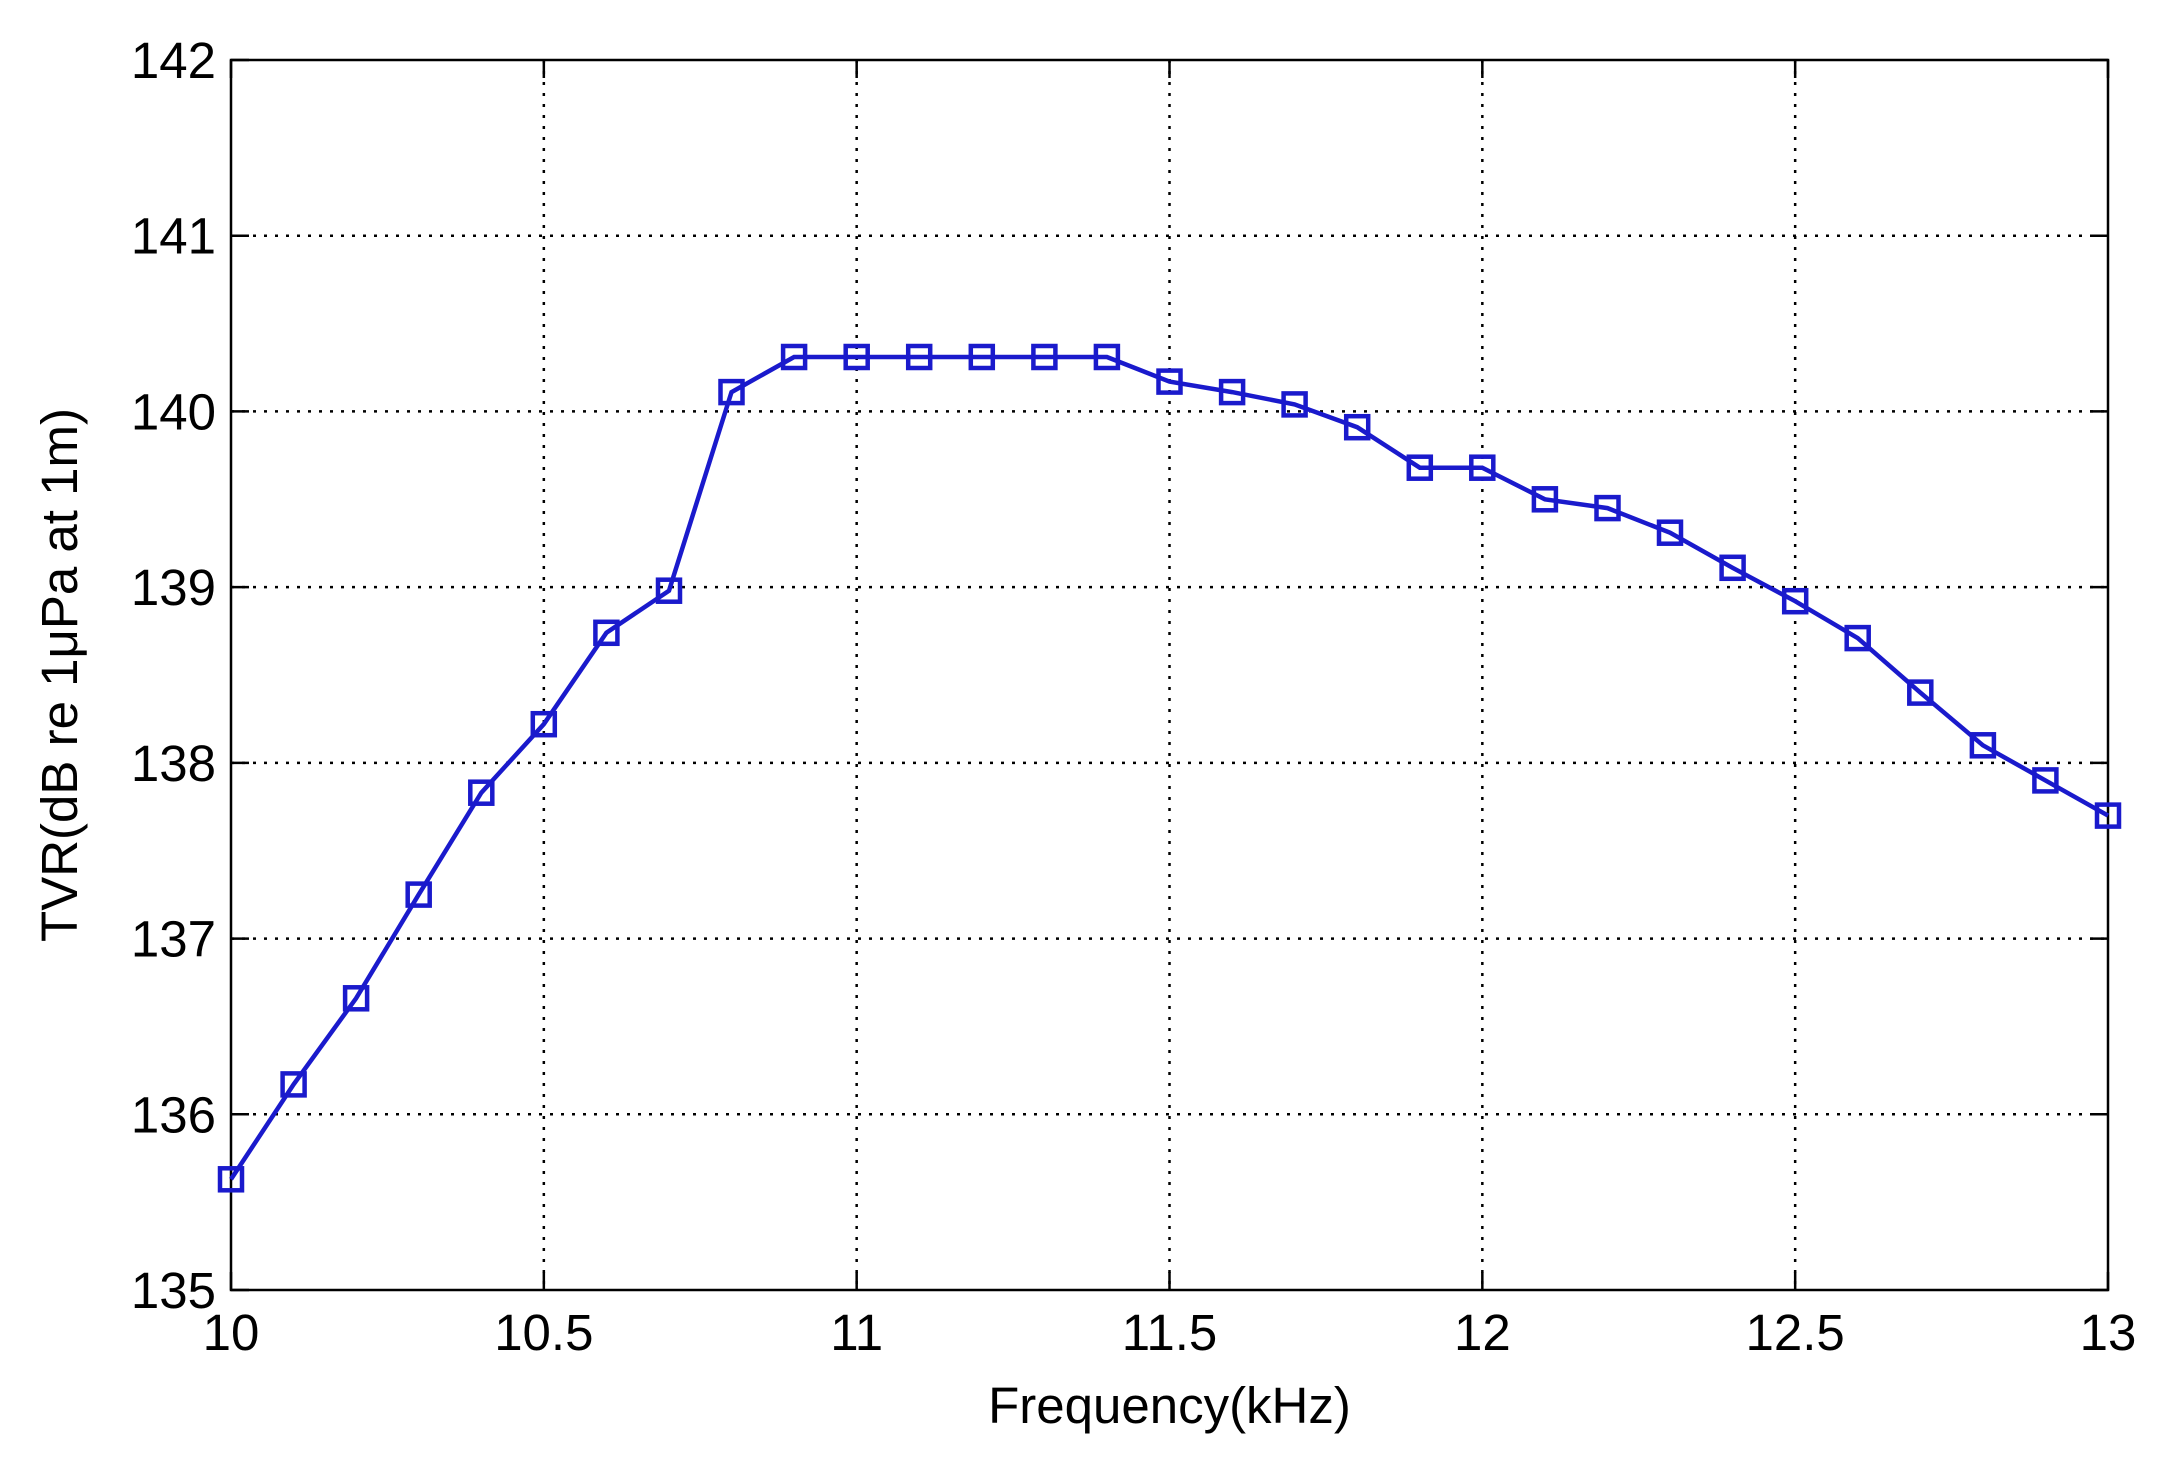  I want to click on y-tick-label: 141, so click(173, 236).